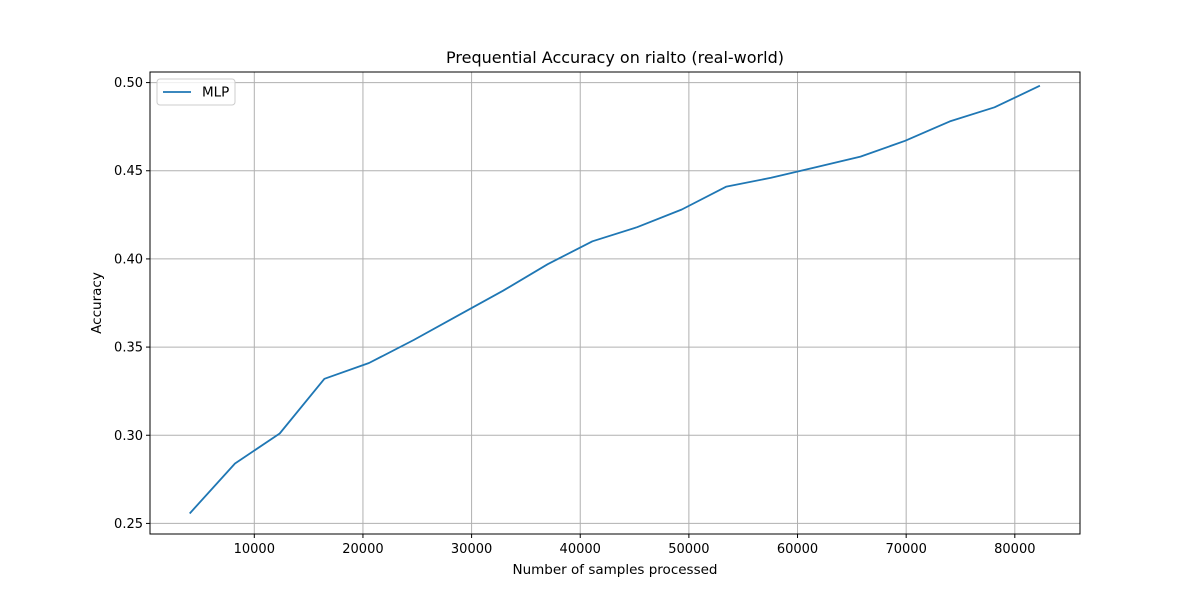  What do you see at coordinates (128, 259) in the screenshot?
I see `y-tick-label: 0.40` at bounding box center [128, 259].